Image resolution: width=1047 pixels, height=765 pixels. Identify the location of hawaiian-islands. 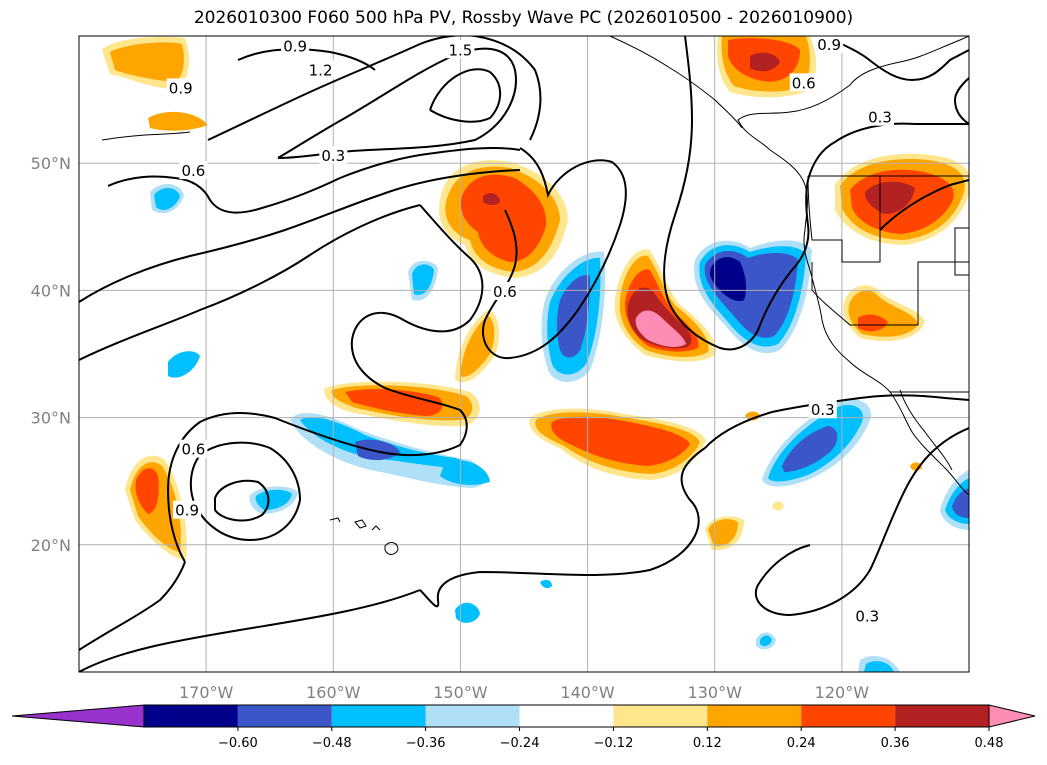
(364, 536).